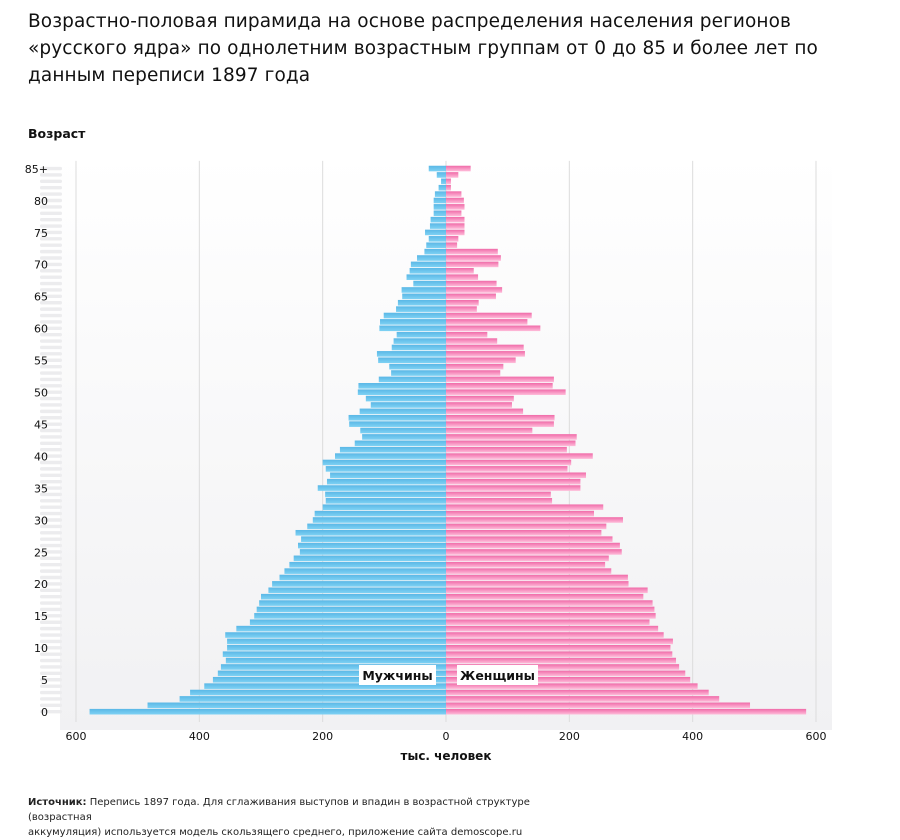 This screenshot has height=840, width=900. I want to click on legend-female-box, so click(497, 675).